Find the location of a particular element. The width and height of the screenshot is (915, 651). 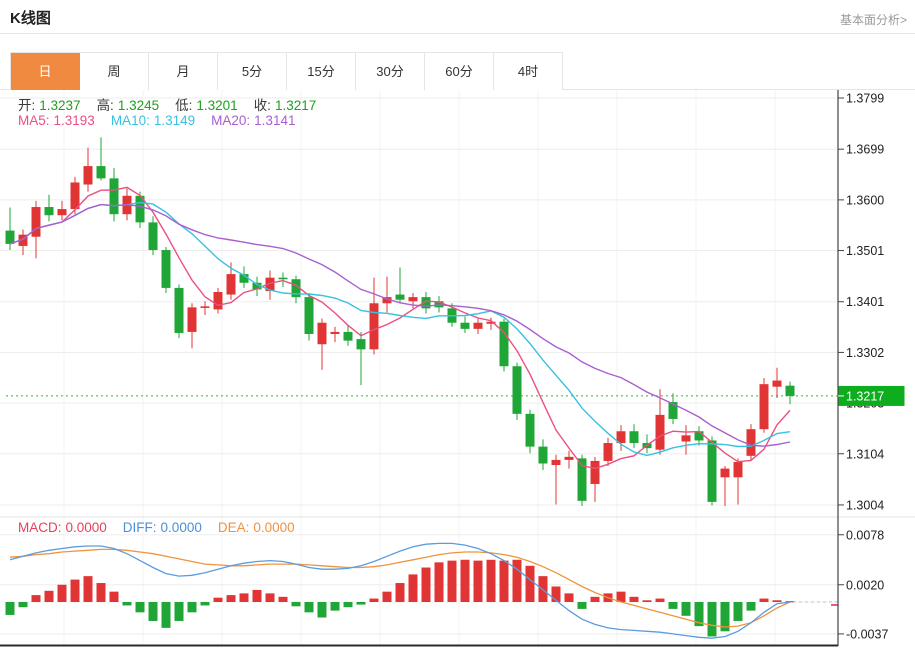

diff-line is located at coordinates (400, 590).